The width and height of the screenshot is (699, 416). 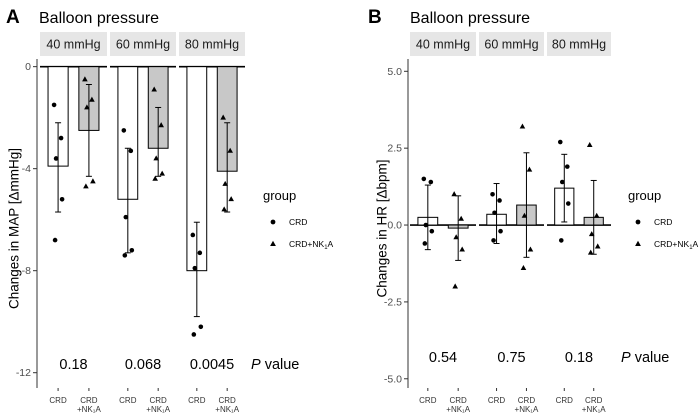 What do you see at coordinates (26, 169) in the screenshot?
I see `y-tick-label: -4` at bounding box center [26, 169].